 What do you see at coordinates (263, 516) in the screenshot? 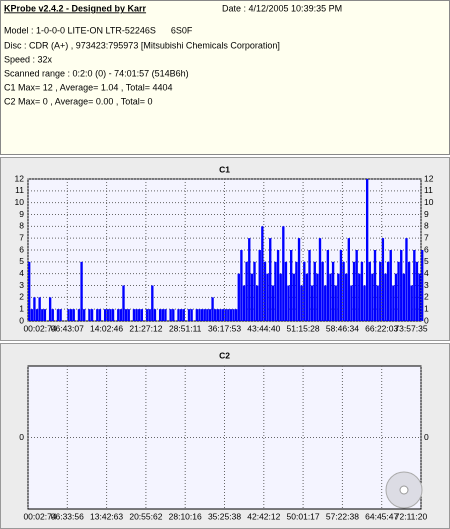
I see `x-tick-label: 42:42:12` at bounding box center [263, 516].